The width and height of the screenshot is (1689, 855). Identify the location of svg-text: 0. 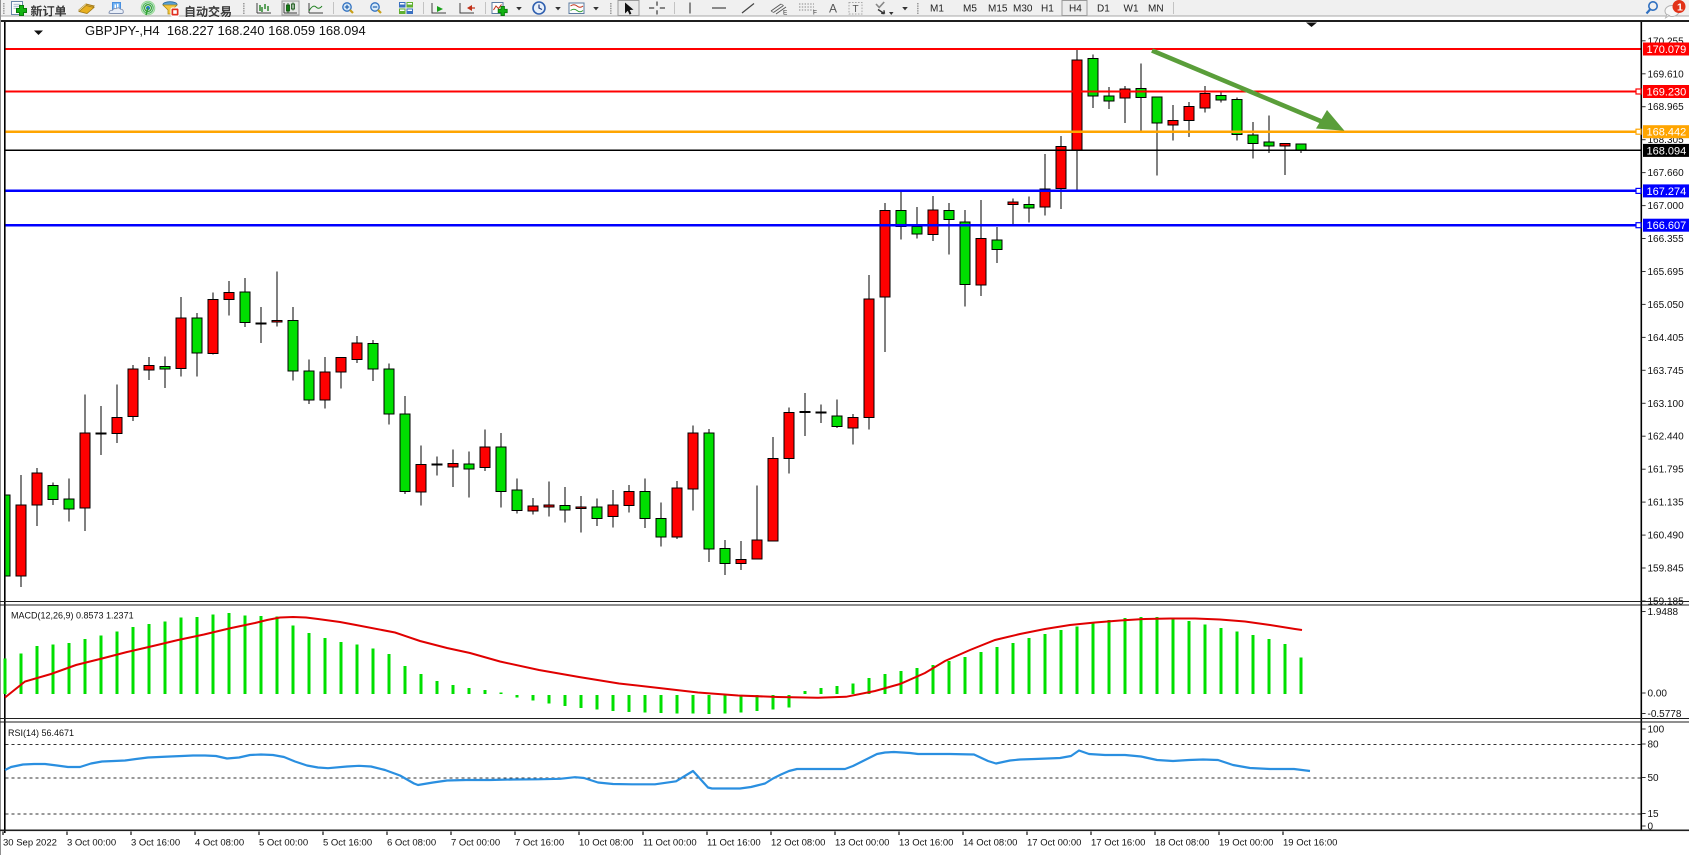
(1651, 827).